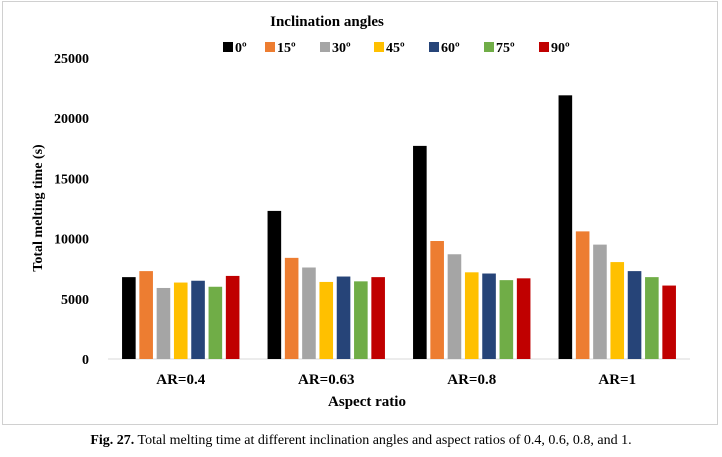 Image resolution: width=722 pixels, height=457 pixels. What do you see at coordinates (341, 48) in the screenshot?
I see `legend-label: 30º` at bounding box center [341, 48].